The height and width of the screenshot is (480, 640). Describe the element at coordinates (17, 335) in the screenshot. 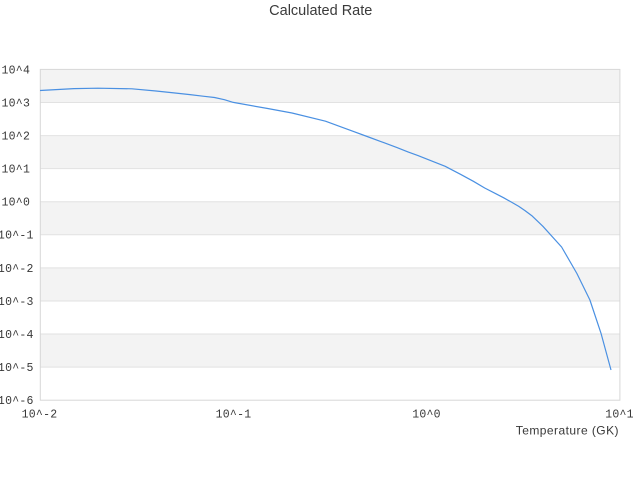

I see `svg-text: 10^-4` at that location.